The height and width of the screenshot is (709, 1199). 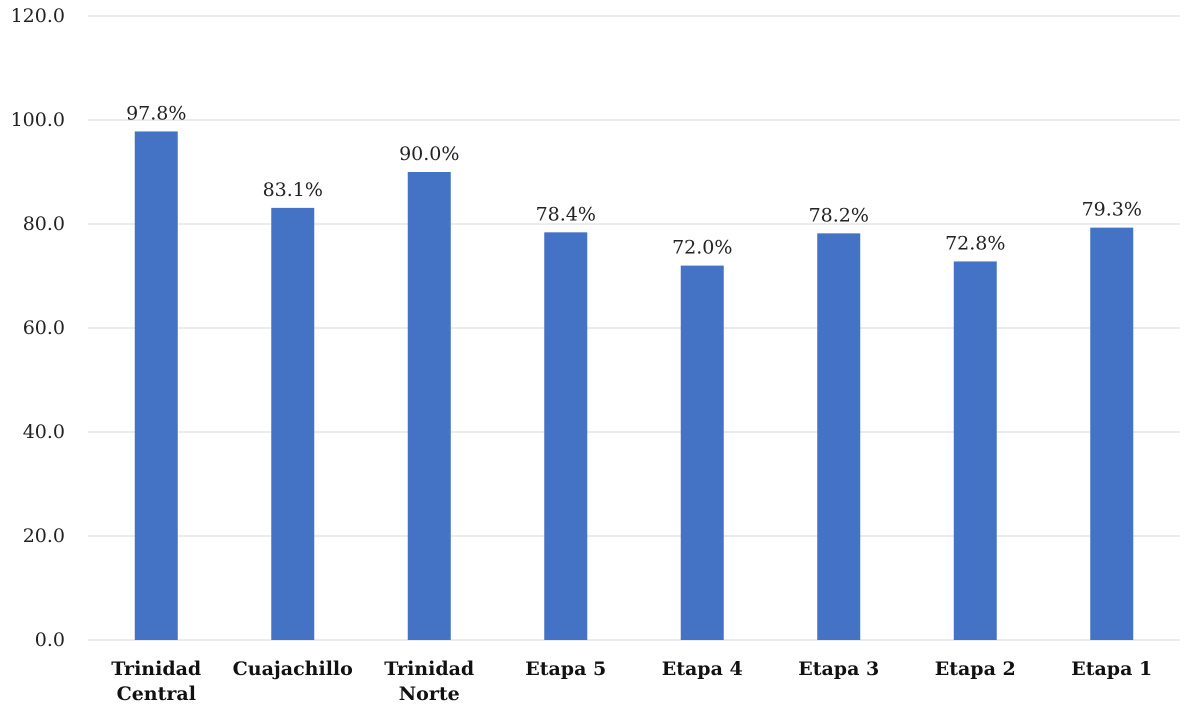 What do you see at coordinates (44, 432) in the screenshot?
I see `y-tick-label: 40.0` at bounding box center [44, 432].